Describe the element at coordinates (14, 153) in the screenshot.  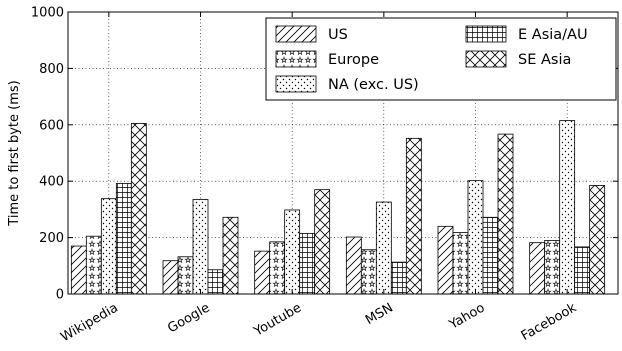
I see `y-axis-title: Time to first byte (ms)` at that location.